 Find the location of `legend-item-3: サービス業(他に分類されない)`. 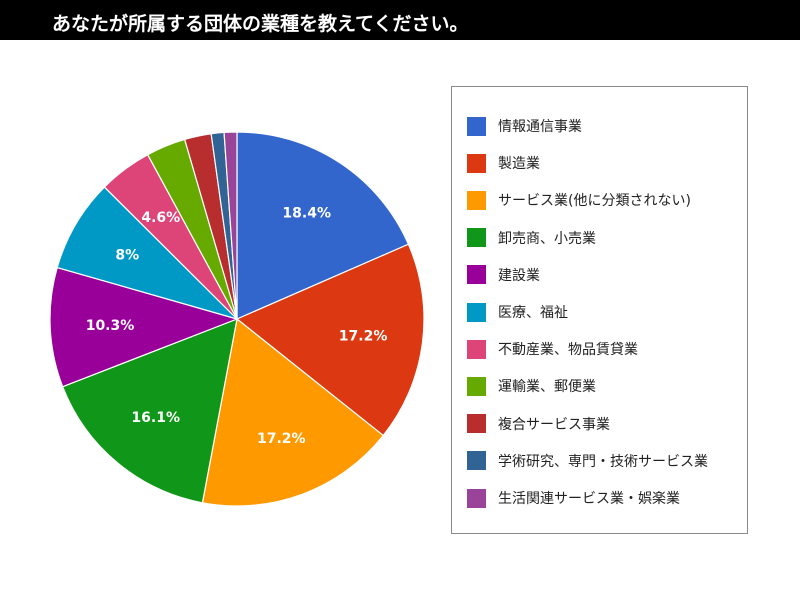

legend-item-3: サービス業(他に分類されない) is located at coordinates (579, 200).